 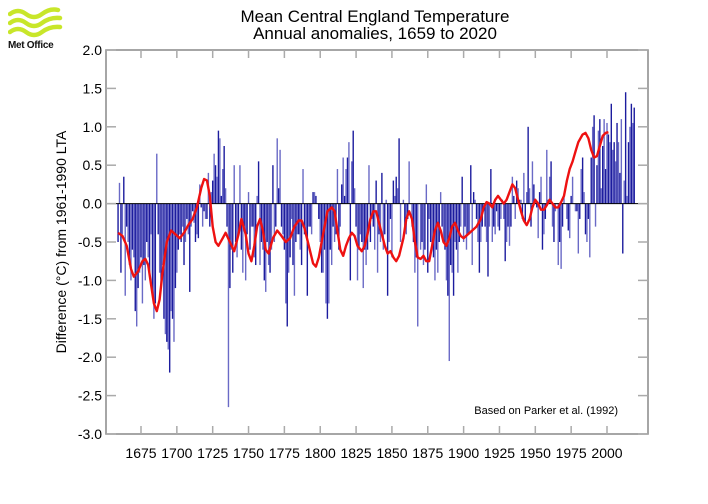 I want to click on x-tick-label: 1925, so click(x=499, y=453).